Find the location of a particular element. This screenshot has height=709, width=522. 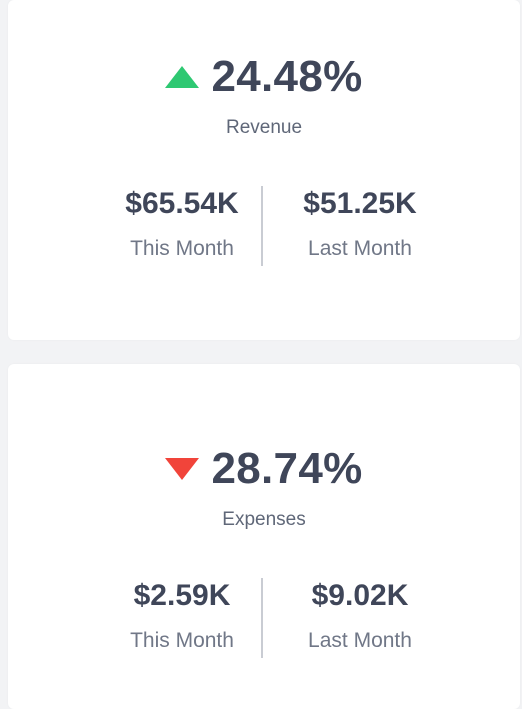

revenue-this-month-label: This Month is located at coordinates (182, 248).